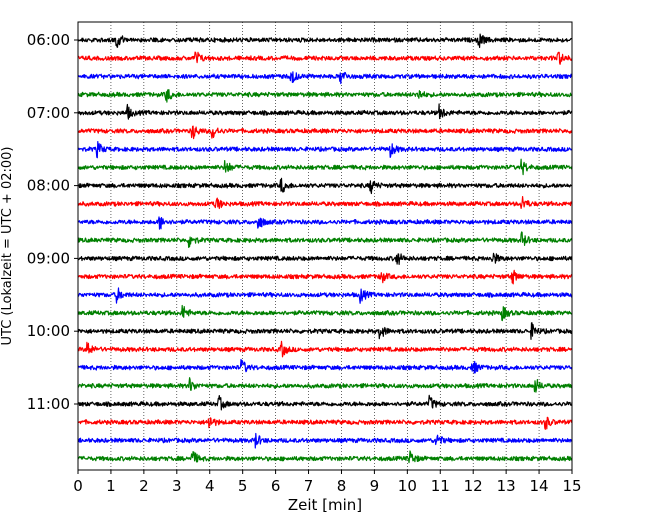  Describe the element at coordinates (210, 486) in the screenshot. I see `x-tick-label: 4` at that location.